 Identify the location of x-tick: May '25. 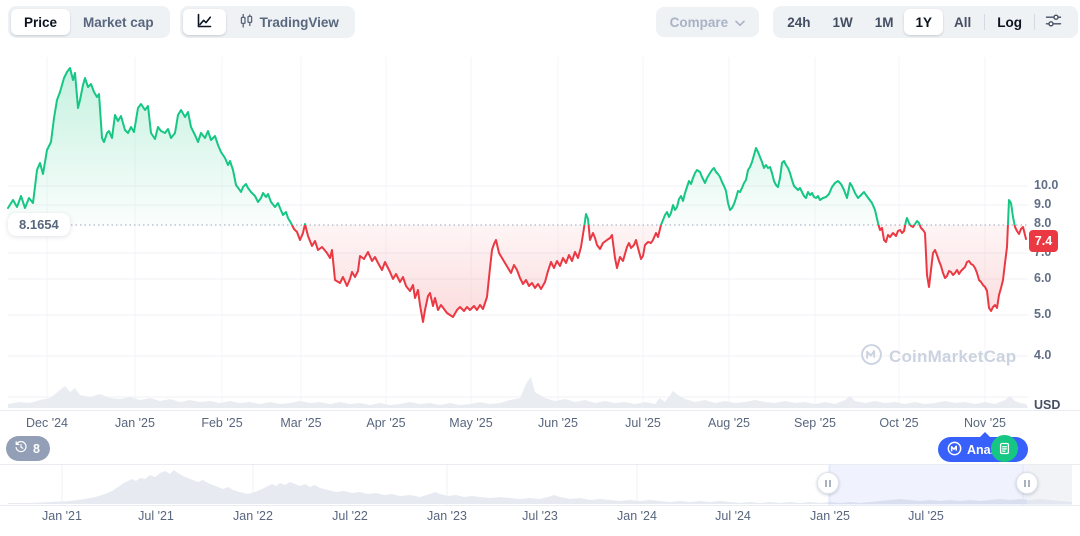
(471, 423).